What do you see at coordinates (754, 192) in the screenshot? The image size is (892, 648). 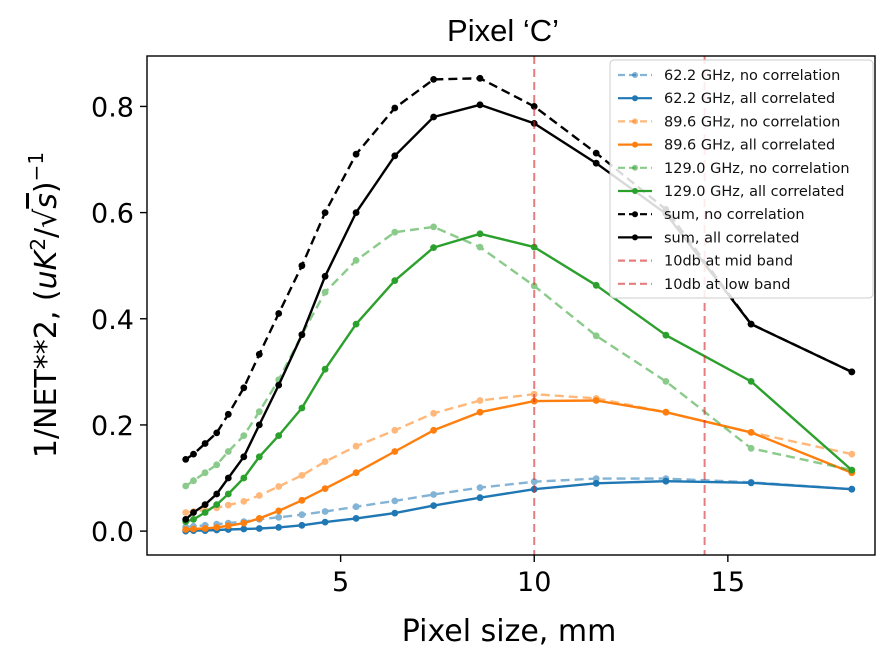 I see `legend-label: 129.0 GHz, all correlated` at bounding box center [754, 192].